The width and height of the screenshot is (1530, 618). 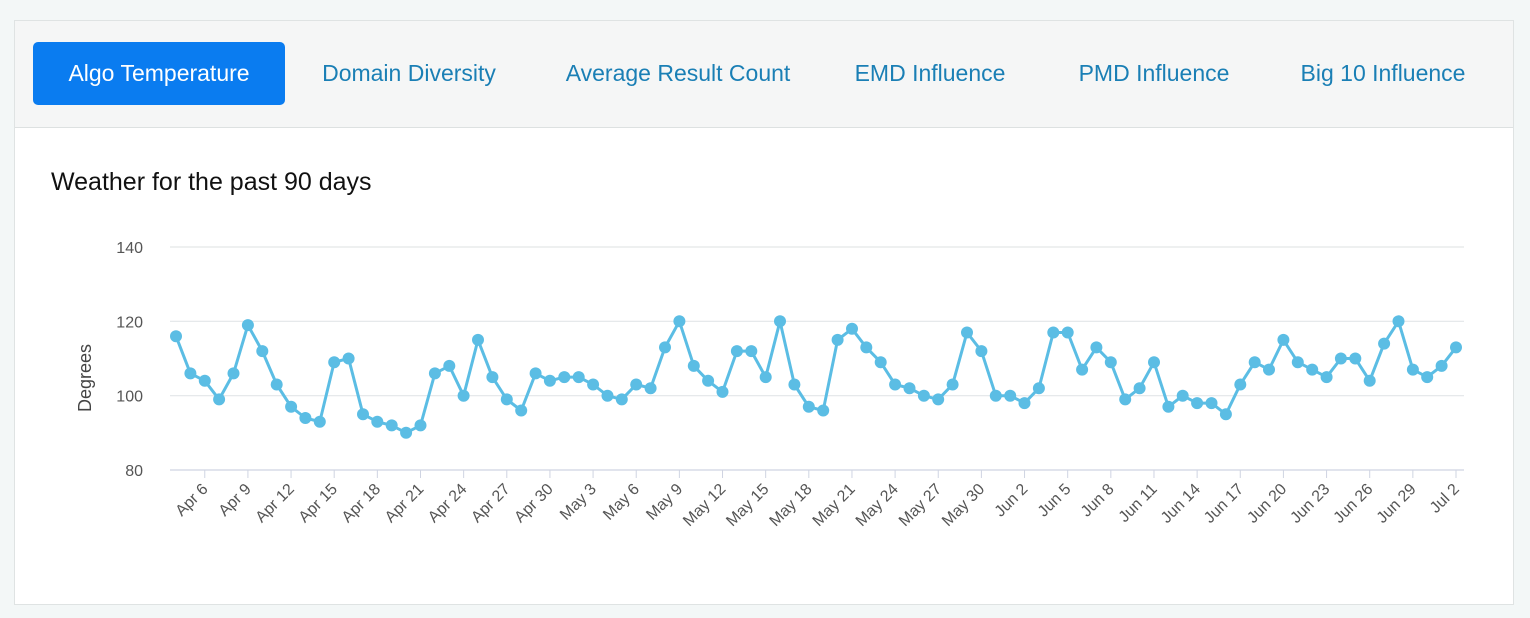 What do you see at coordinates (1397, 504) in the screenshot?
I see `x-tick-label: Jun 29` at bounding box center [1397, 504].